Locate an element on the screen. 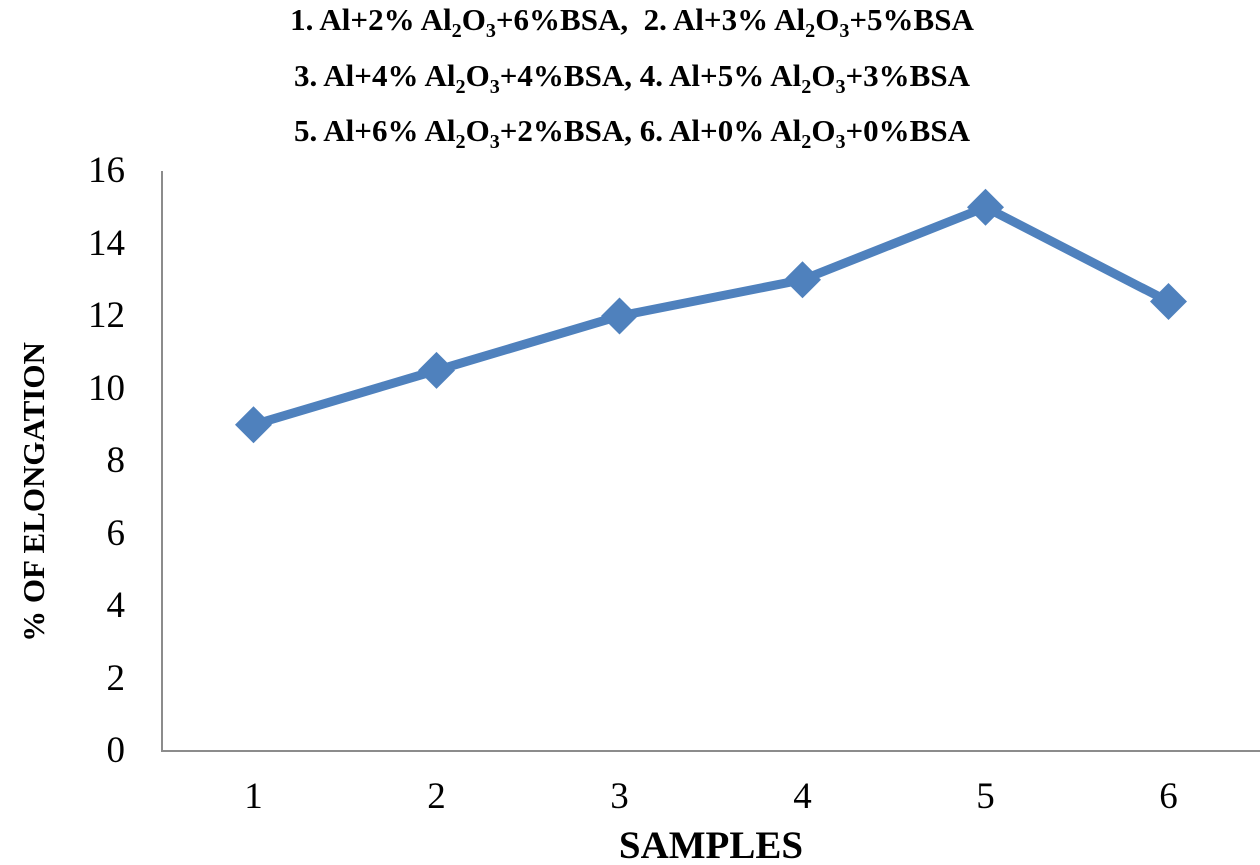  y-tick-label: 16 is located at coordinates (106, 170).